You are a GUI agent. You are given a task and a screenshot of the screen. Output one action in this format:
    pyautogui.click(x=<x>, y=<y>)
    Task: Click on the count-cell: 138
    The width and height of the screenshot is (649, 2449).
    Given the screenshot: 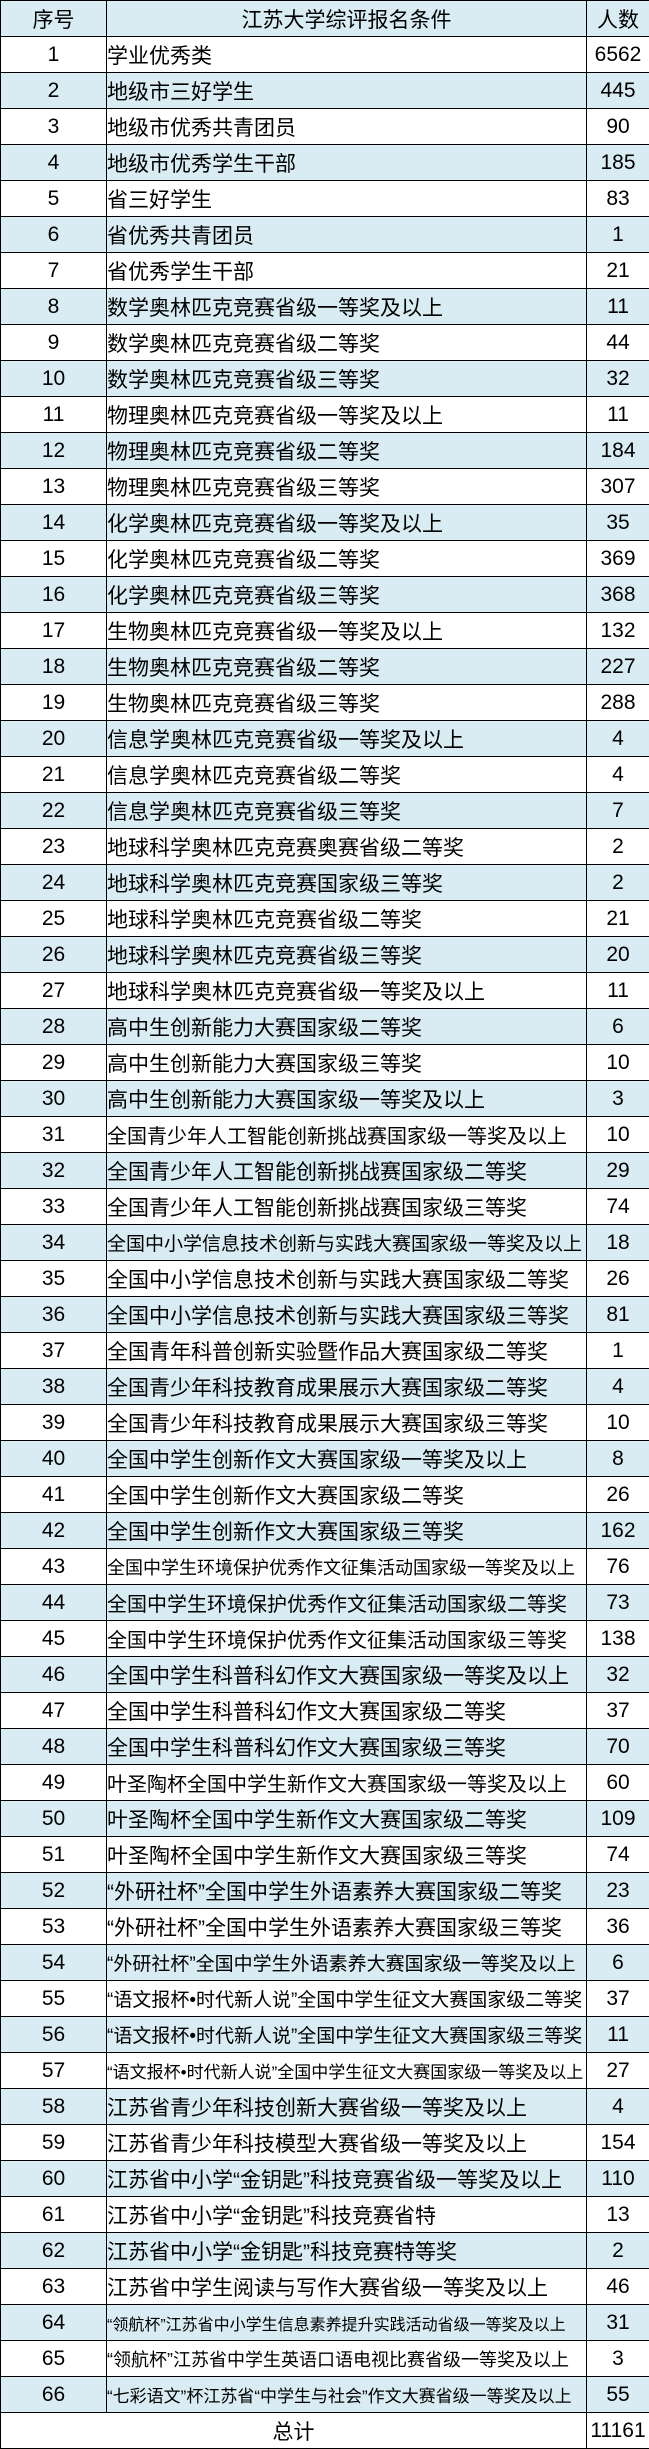 What is the action you would take?
    pyautogui.click(x=617, y=1638)
    